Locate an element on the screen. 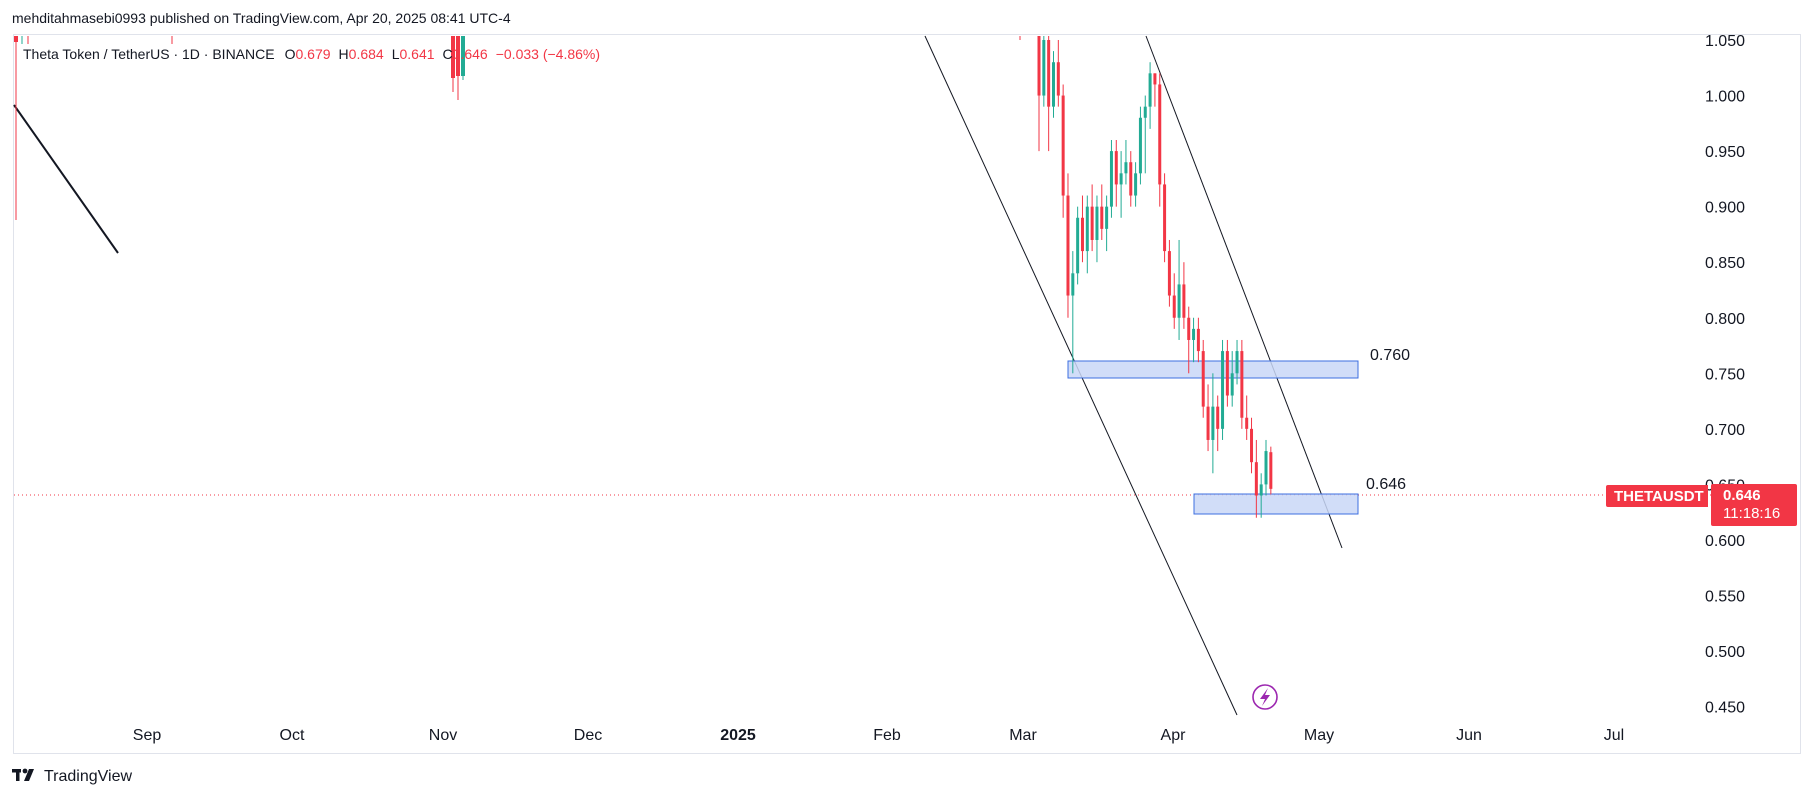  footer-brand: TradingView is located at coordinates (72, 777).